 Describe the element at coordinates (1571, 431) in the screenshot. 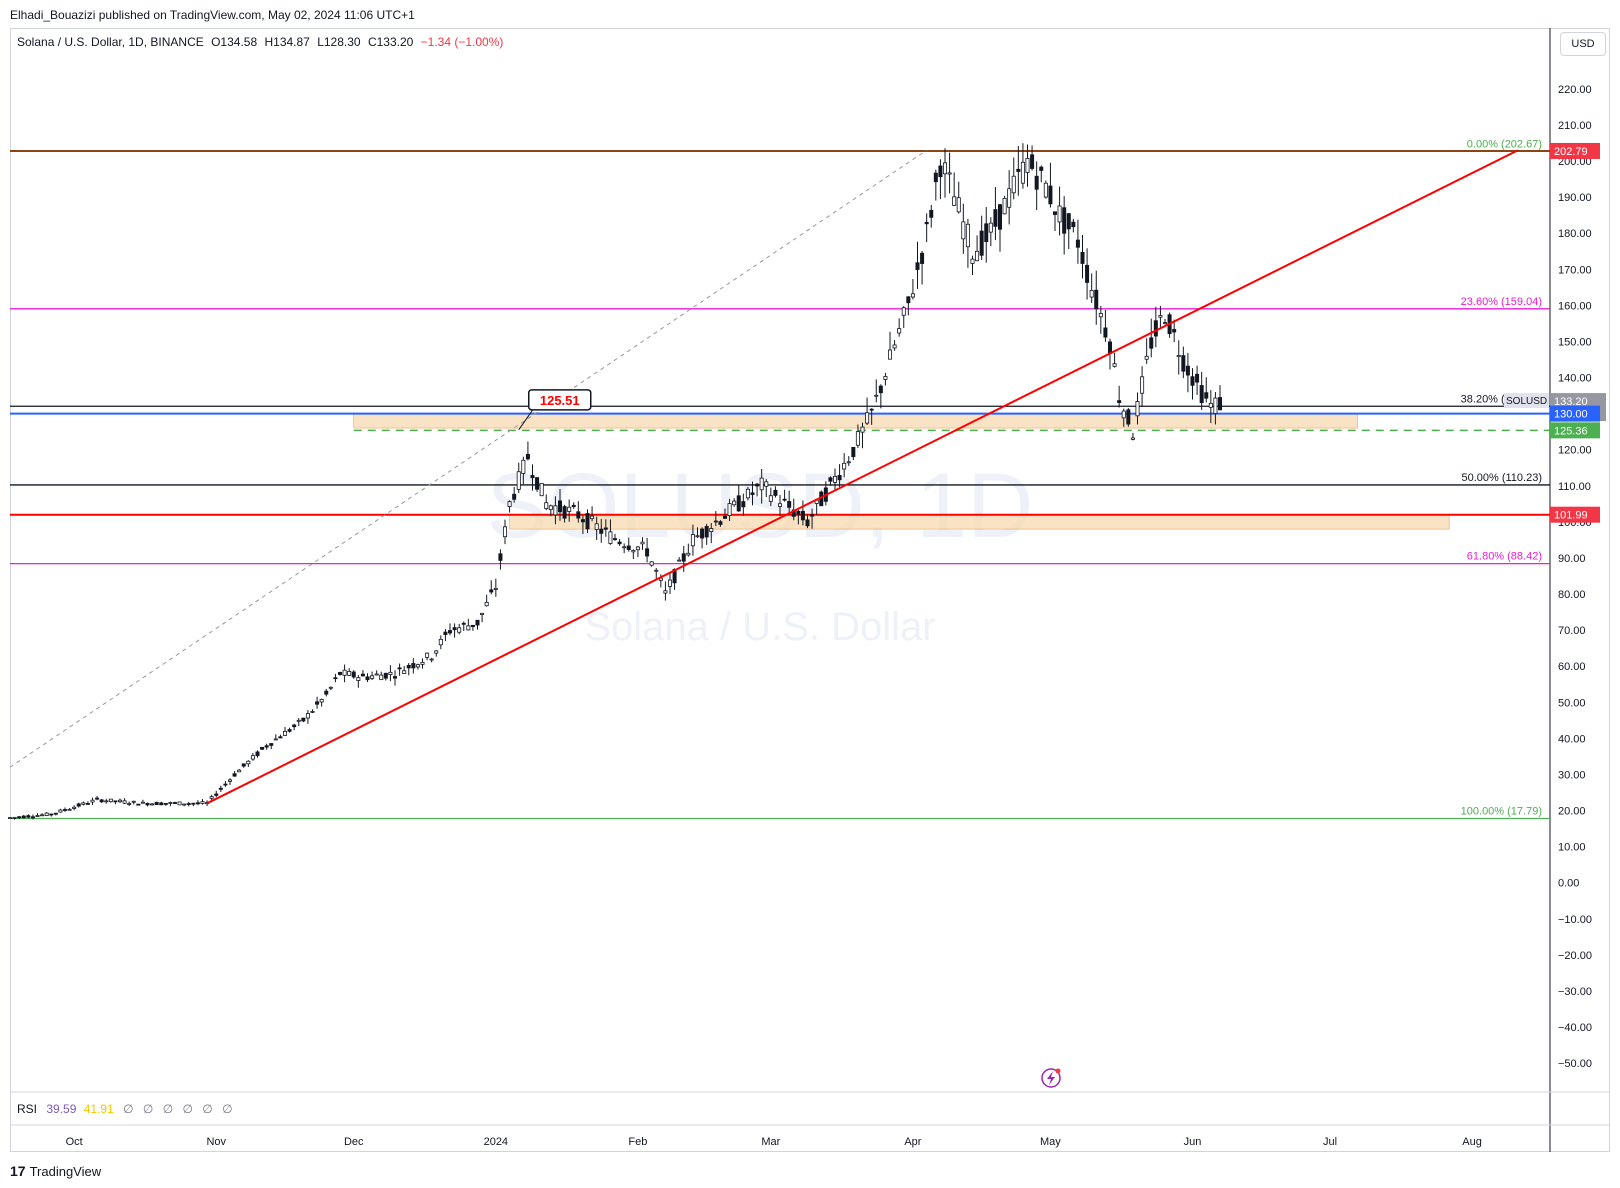

I see `price-tag-label: 125.36` at that location.